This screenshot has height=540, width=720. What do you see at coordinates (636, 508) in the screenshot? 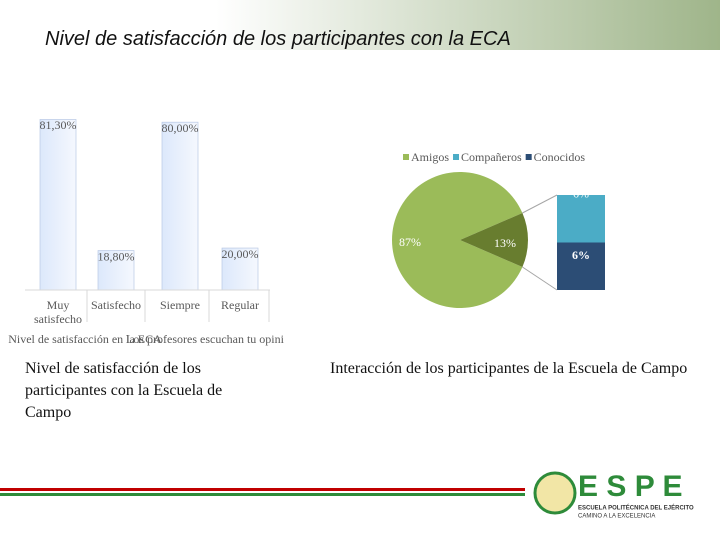
I see `logo-school: ESCUELA POLITÉCNICA DEL EJÉRCITO` at bounding box center [636, 508].